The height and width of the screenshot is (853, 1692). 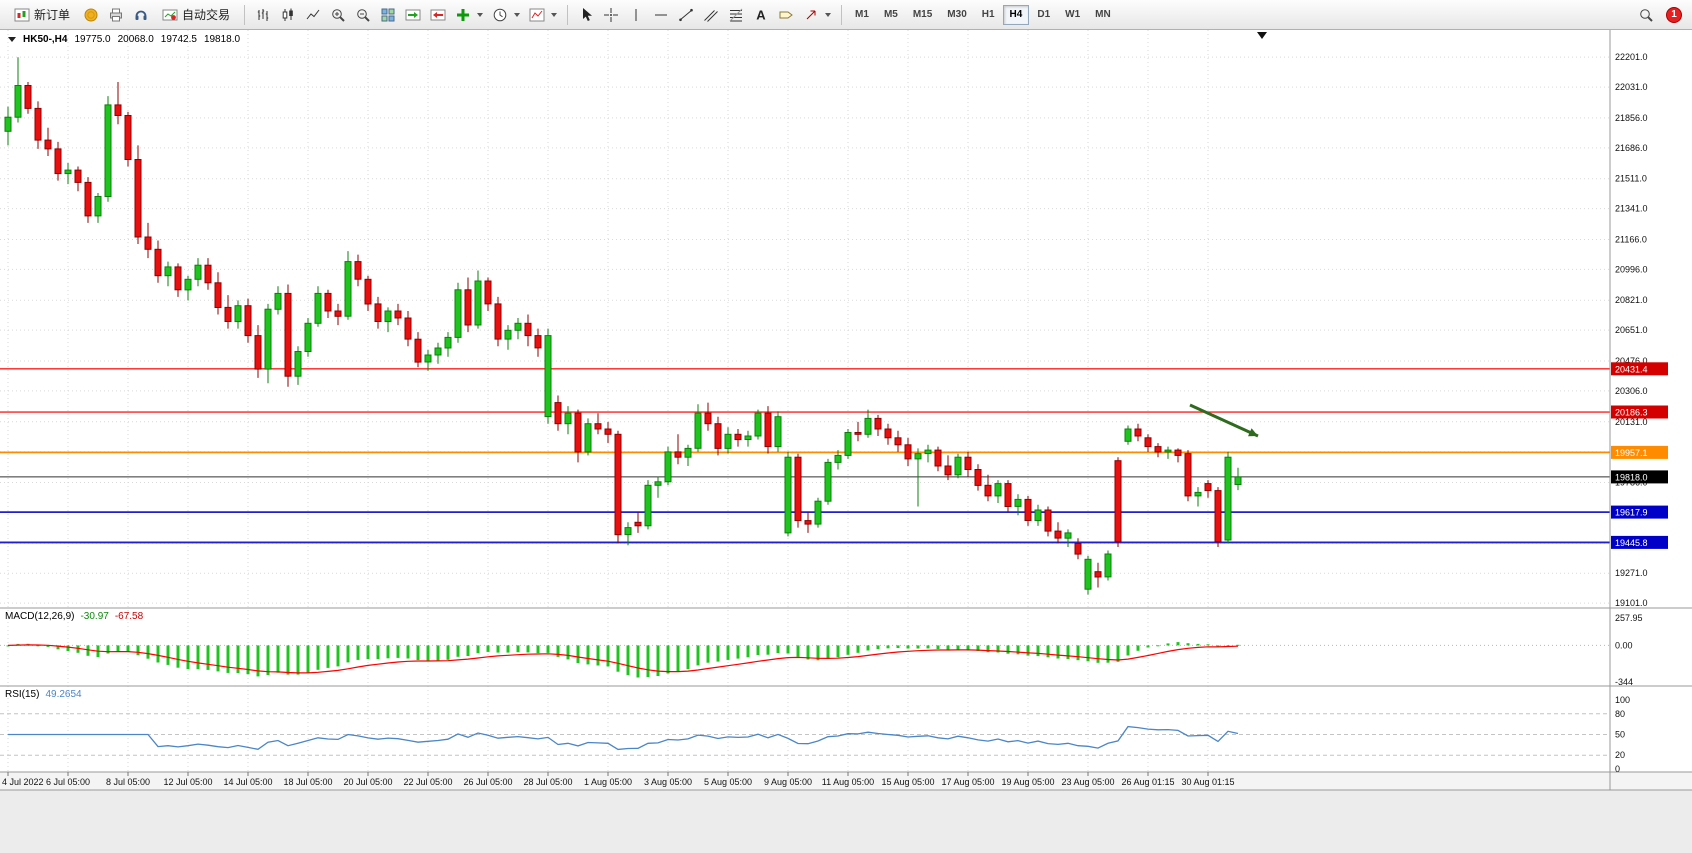 What do you see at coordinates (1674, 14) in the screenshot?
I see `notification-badge: 1` at bounding box center [1674, 14].